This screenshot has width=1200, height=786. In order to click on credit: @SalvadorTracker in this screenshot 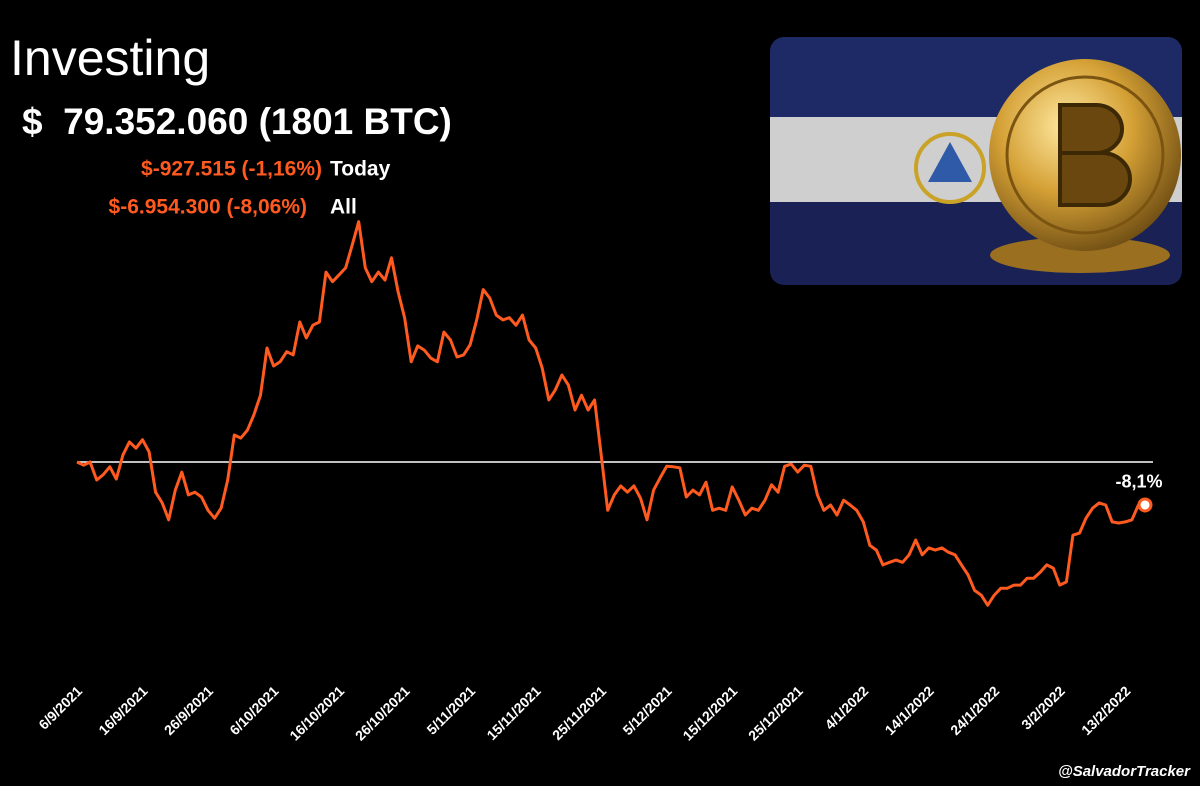, I will do `click(1124, 771)`.